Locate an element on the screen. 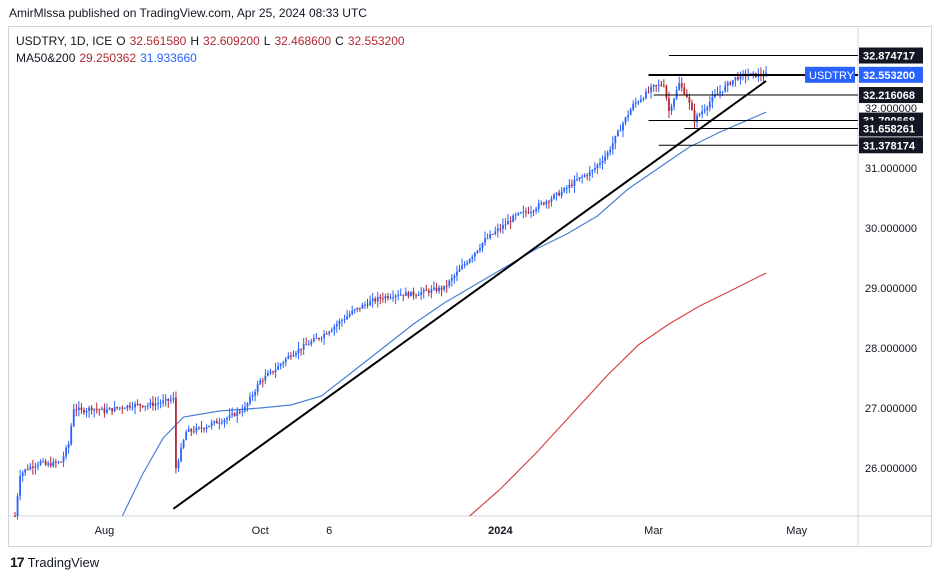  y-tick-label: 27.000000 is located at coordinates (891, 409).